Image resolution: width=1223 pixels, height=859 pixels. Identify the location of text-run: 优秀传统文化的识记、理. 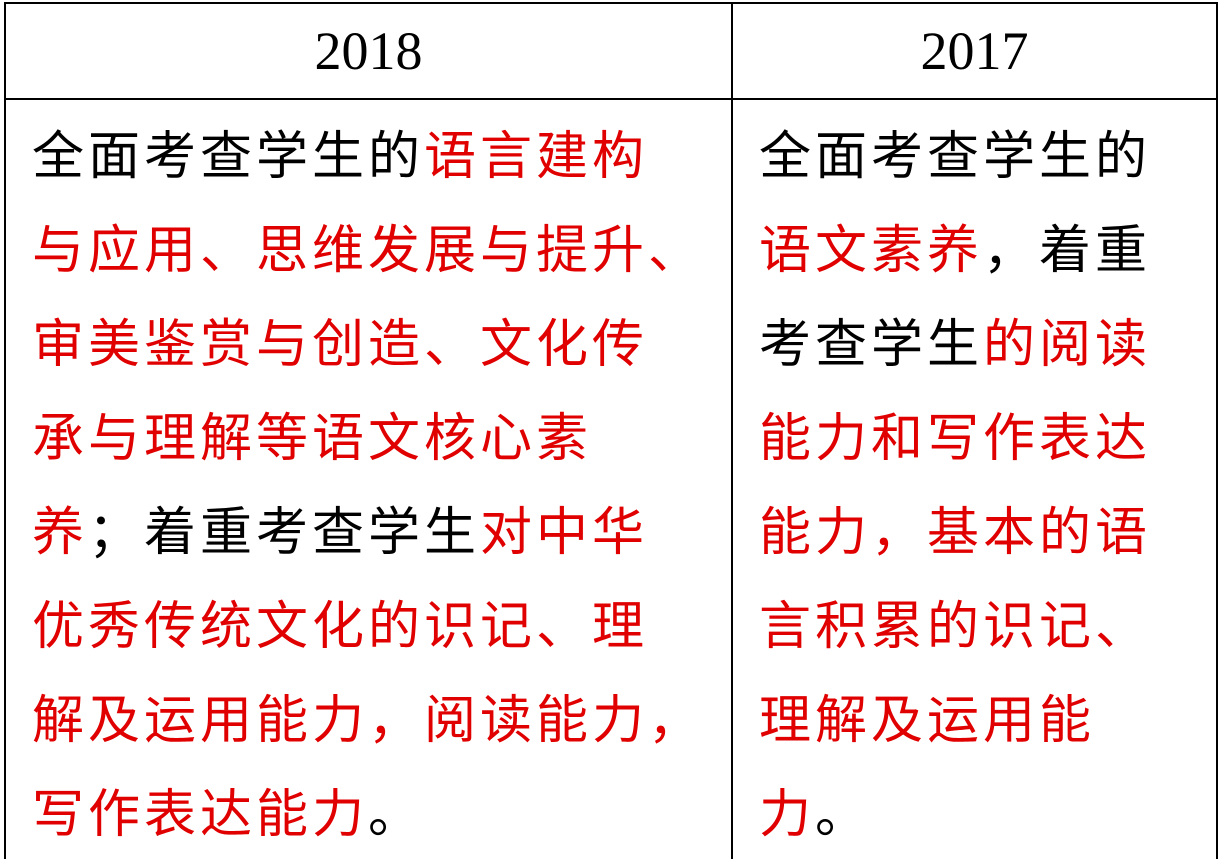
(340, 627).